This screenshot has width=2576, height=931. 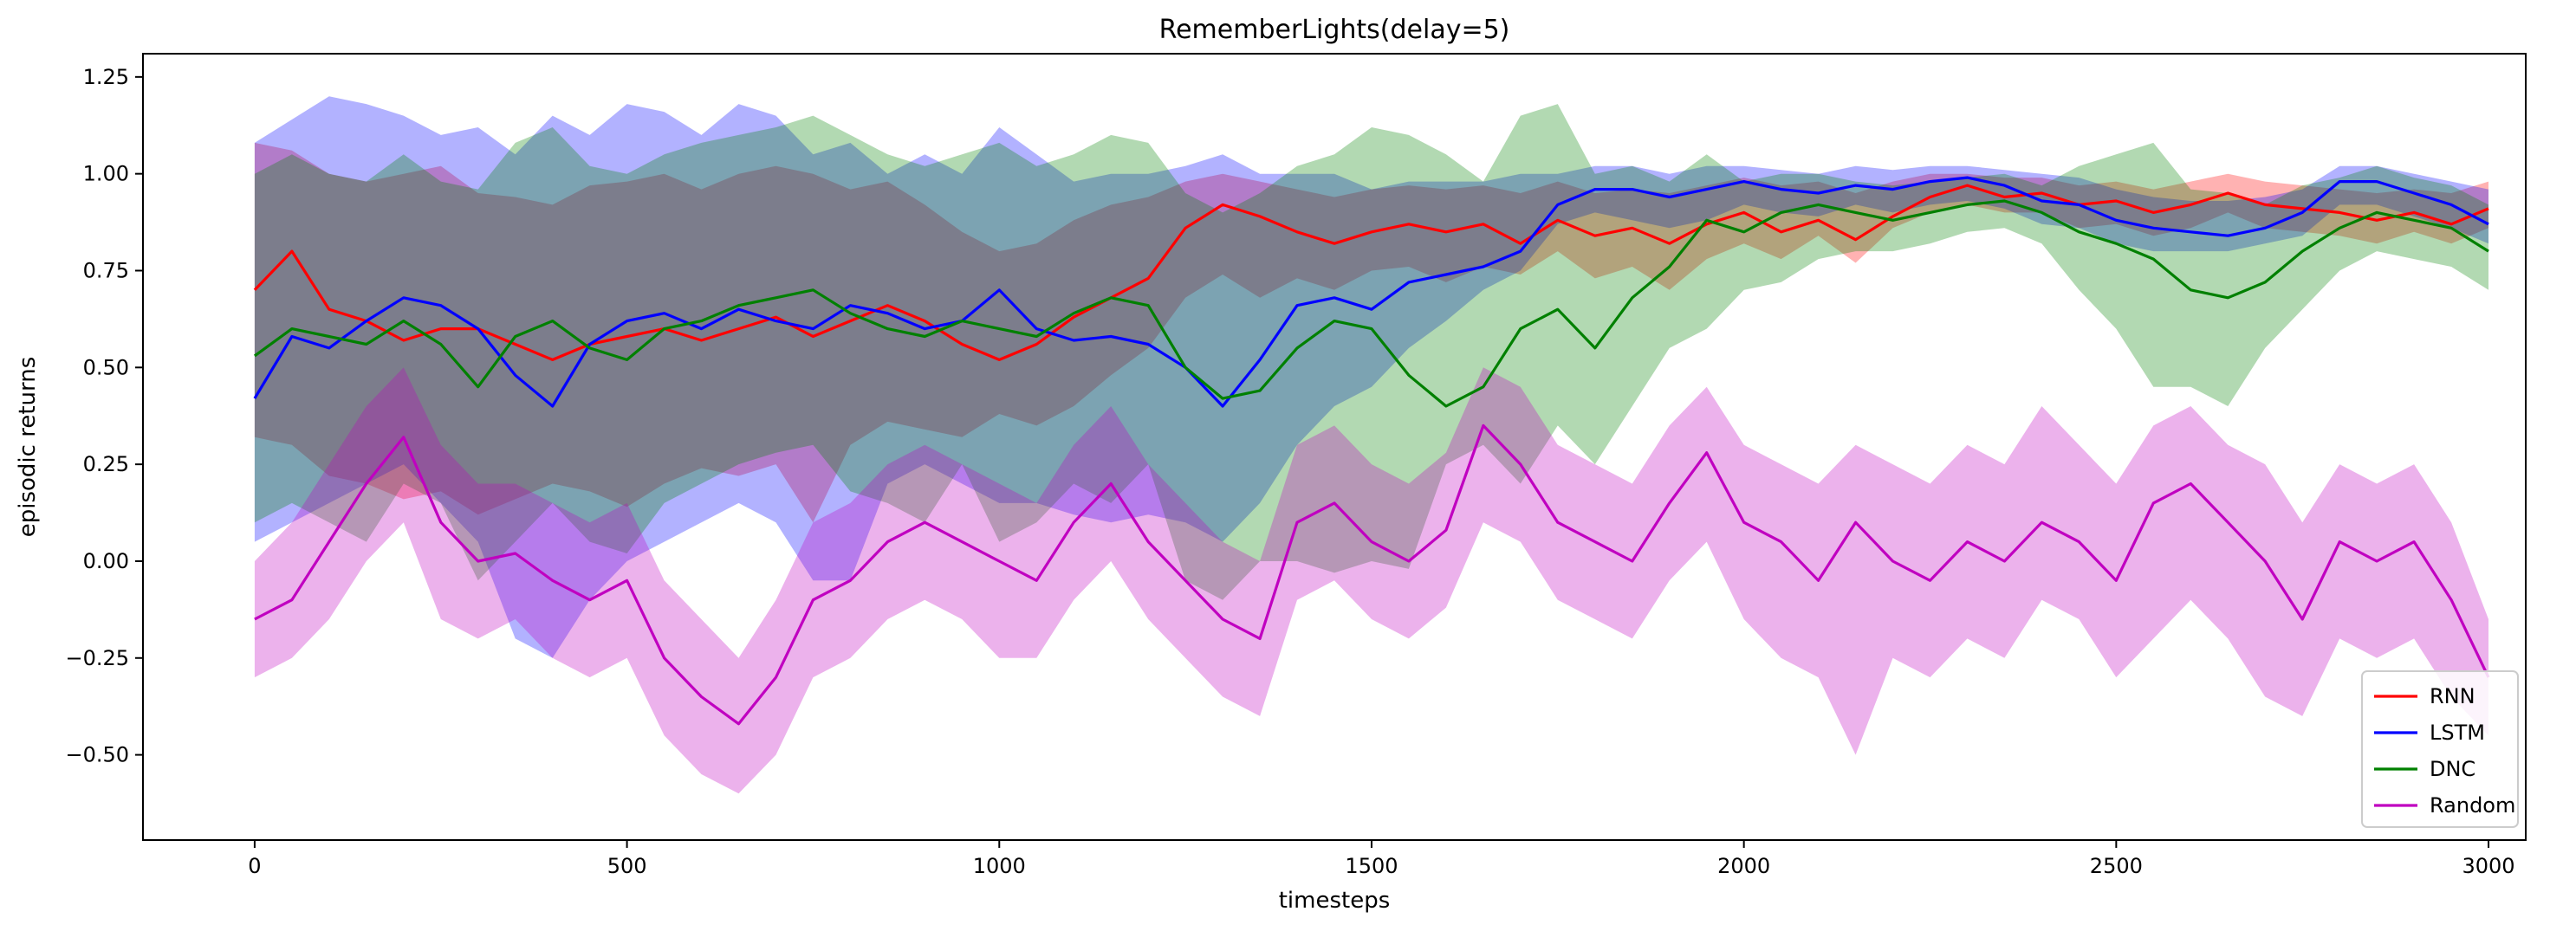 I want to click on chart-title: RememberLights(delay=5), so click(x=1335, y=30).